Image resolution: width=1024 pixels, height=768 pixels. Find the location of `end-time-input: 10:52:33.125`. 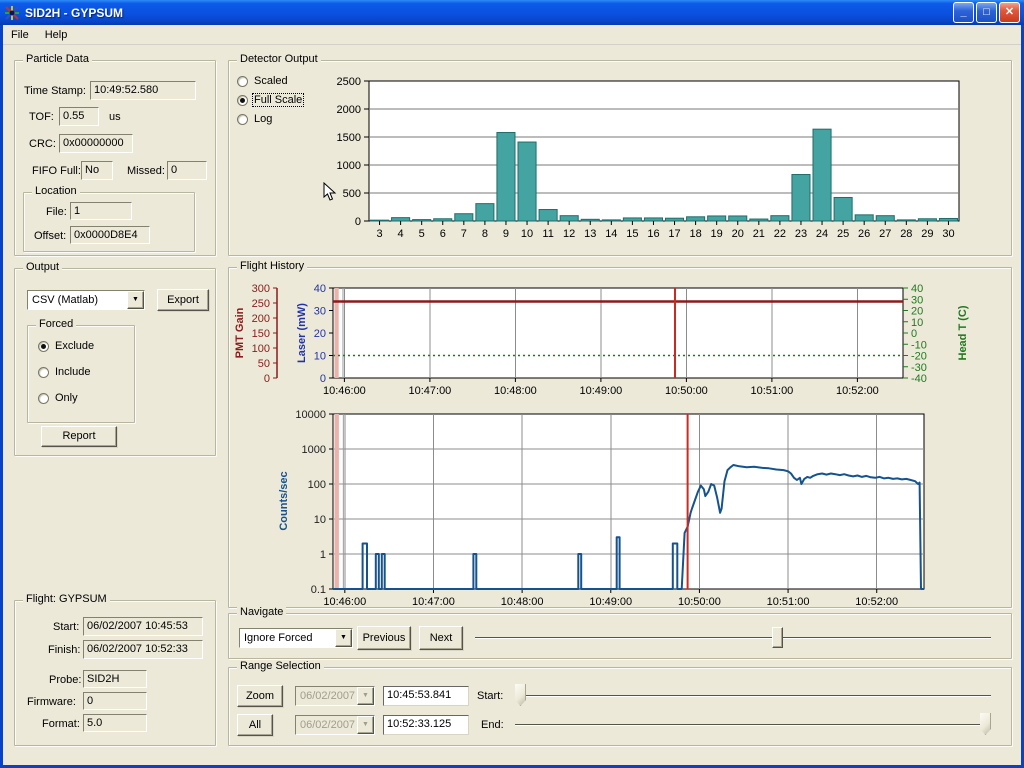

end-time-input: 10:52:33.125 is located at coordinates (426, 725).